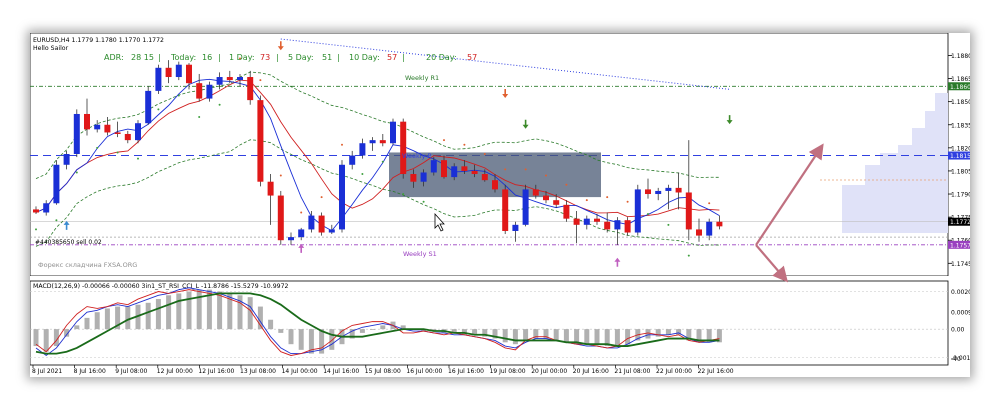  What do you see at coordinates (392, 57) in the screenshot?
I see `d10-value: 57` at bounding box center [392, 57].